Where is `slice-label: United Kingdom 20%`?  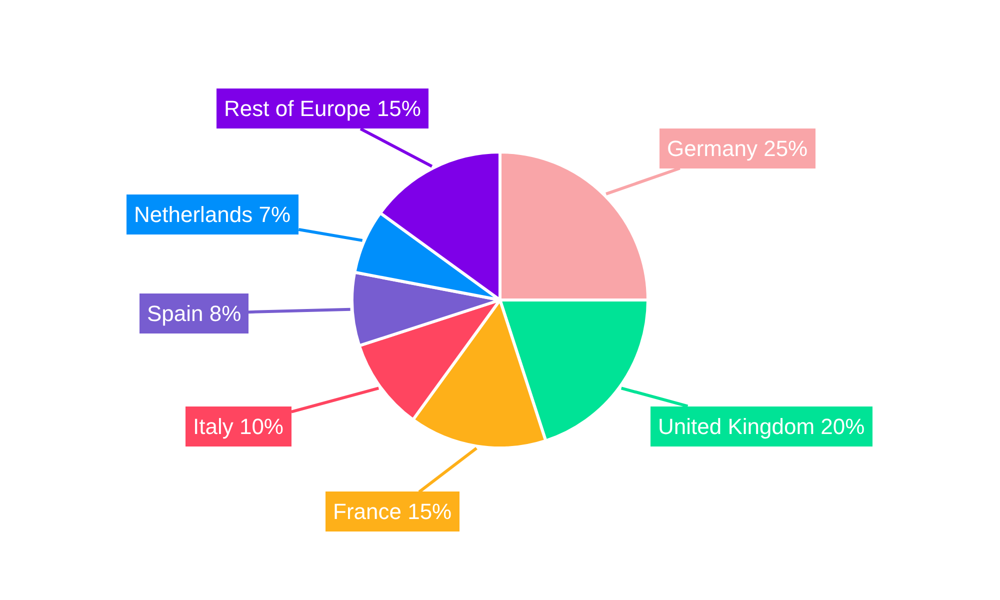
slice-label: United Kingdom 20% is located at coordinates (761, 426).